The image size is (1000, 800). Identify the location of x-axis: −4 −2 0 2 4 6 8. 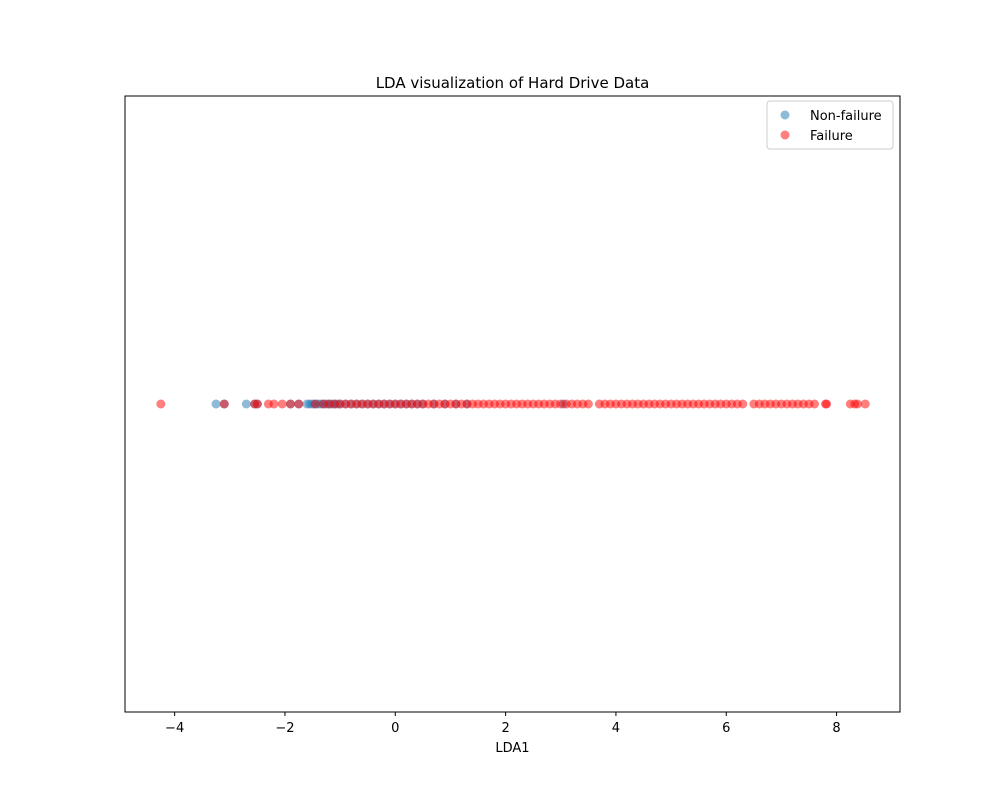
(503, 724).